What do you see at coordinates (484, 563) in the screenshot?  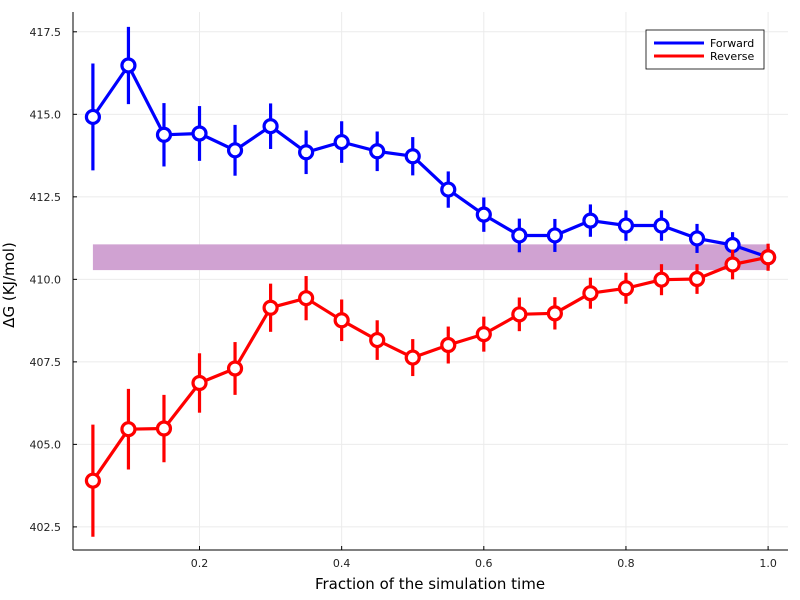 I see `x-tick-label: 0.6` at bounding box center [484, 563].